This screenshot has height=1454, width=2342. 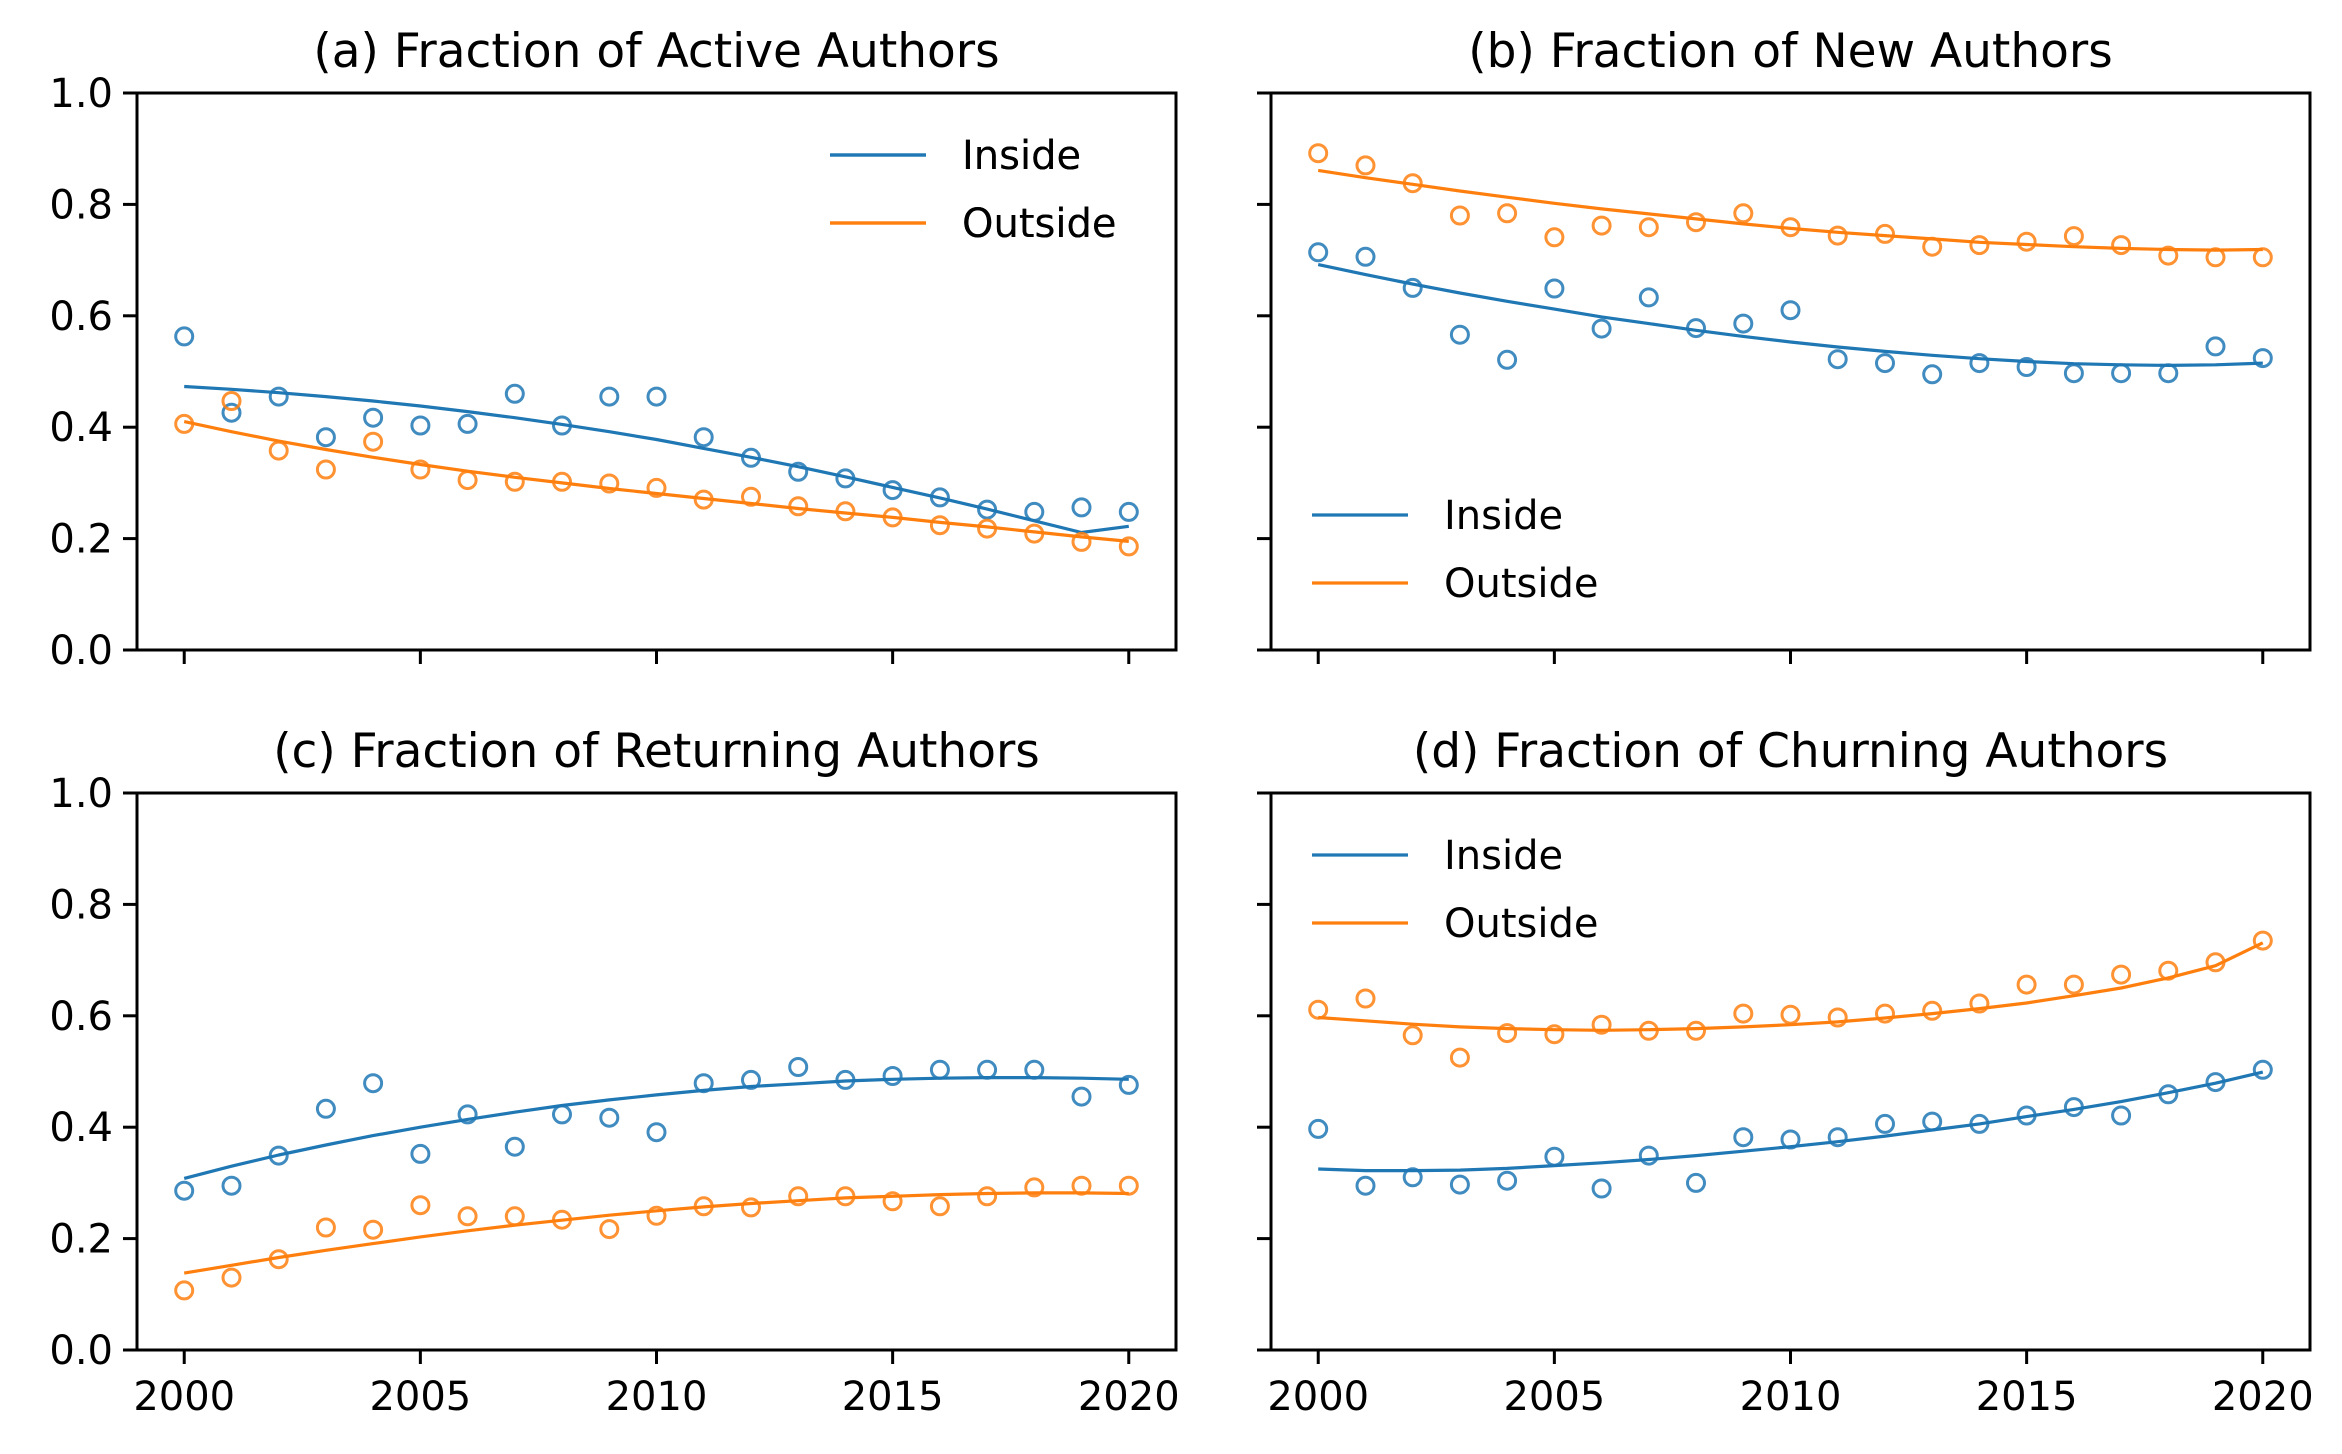 What do you see at coordinates (1791, 986) in the screenshot?
I see `fit-line-outside` at bounding box center [1791, 986].